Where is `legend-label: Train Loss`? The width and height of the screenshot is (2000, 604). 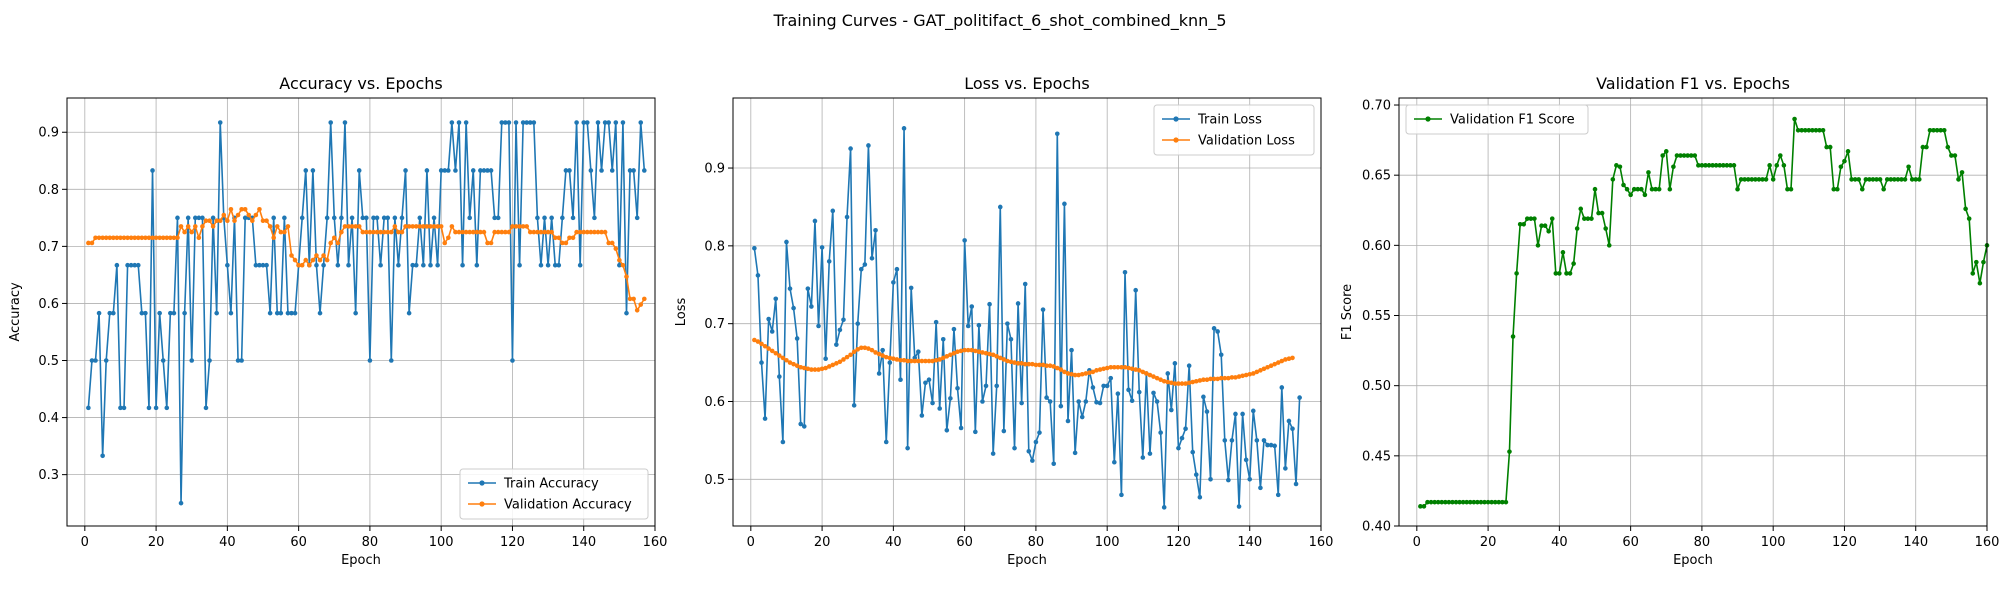
legend-label: Train Loss is located at coordinates (1229, 120).